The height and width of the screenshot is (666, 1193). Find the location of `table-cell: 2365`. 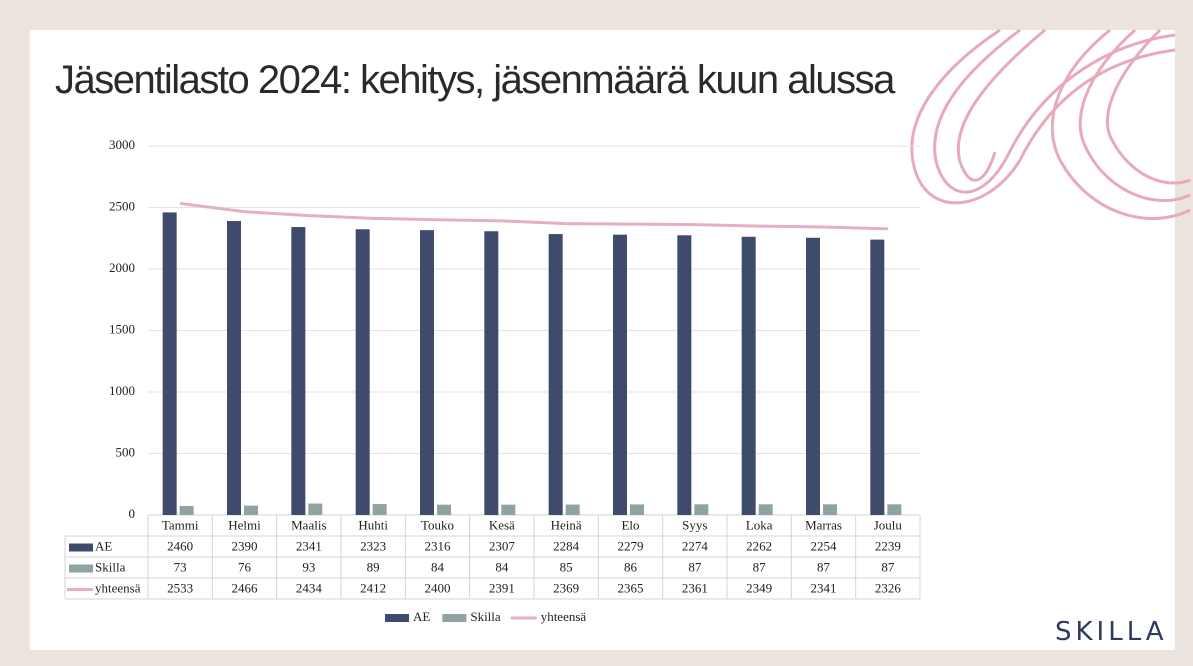

table-cell: 2365 is located at coordinates (631, 587).